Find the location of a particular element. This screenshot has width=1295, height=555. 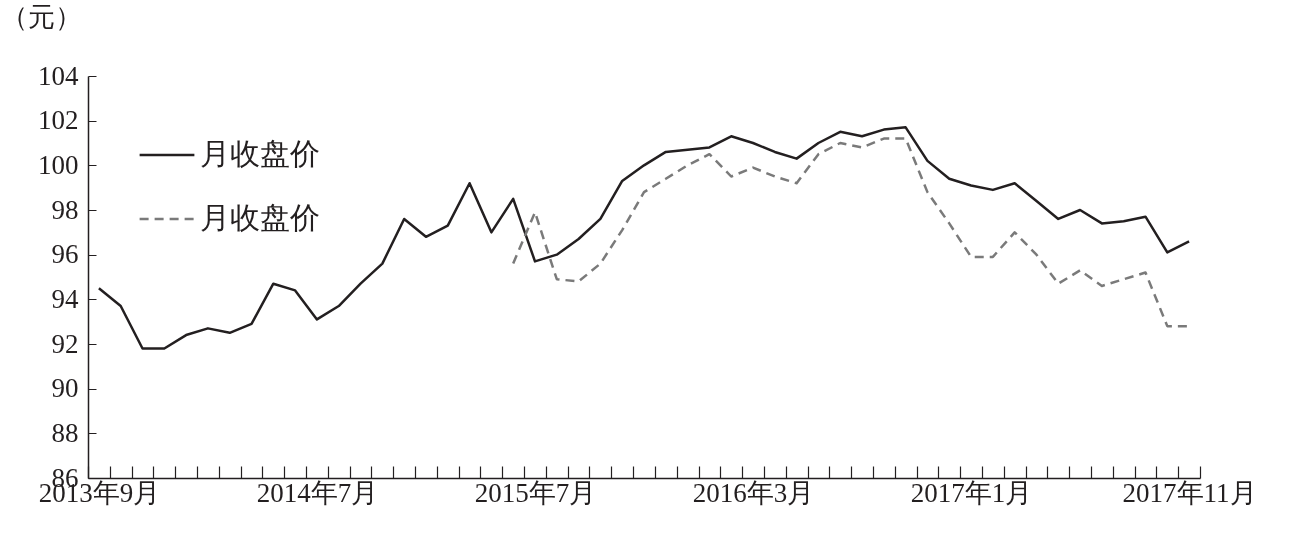

y-tick-label: 94 is located at coordinates (65, 298).